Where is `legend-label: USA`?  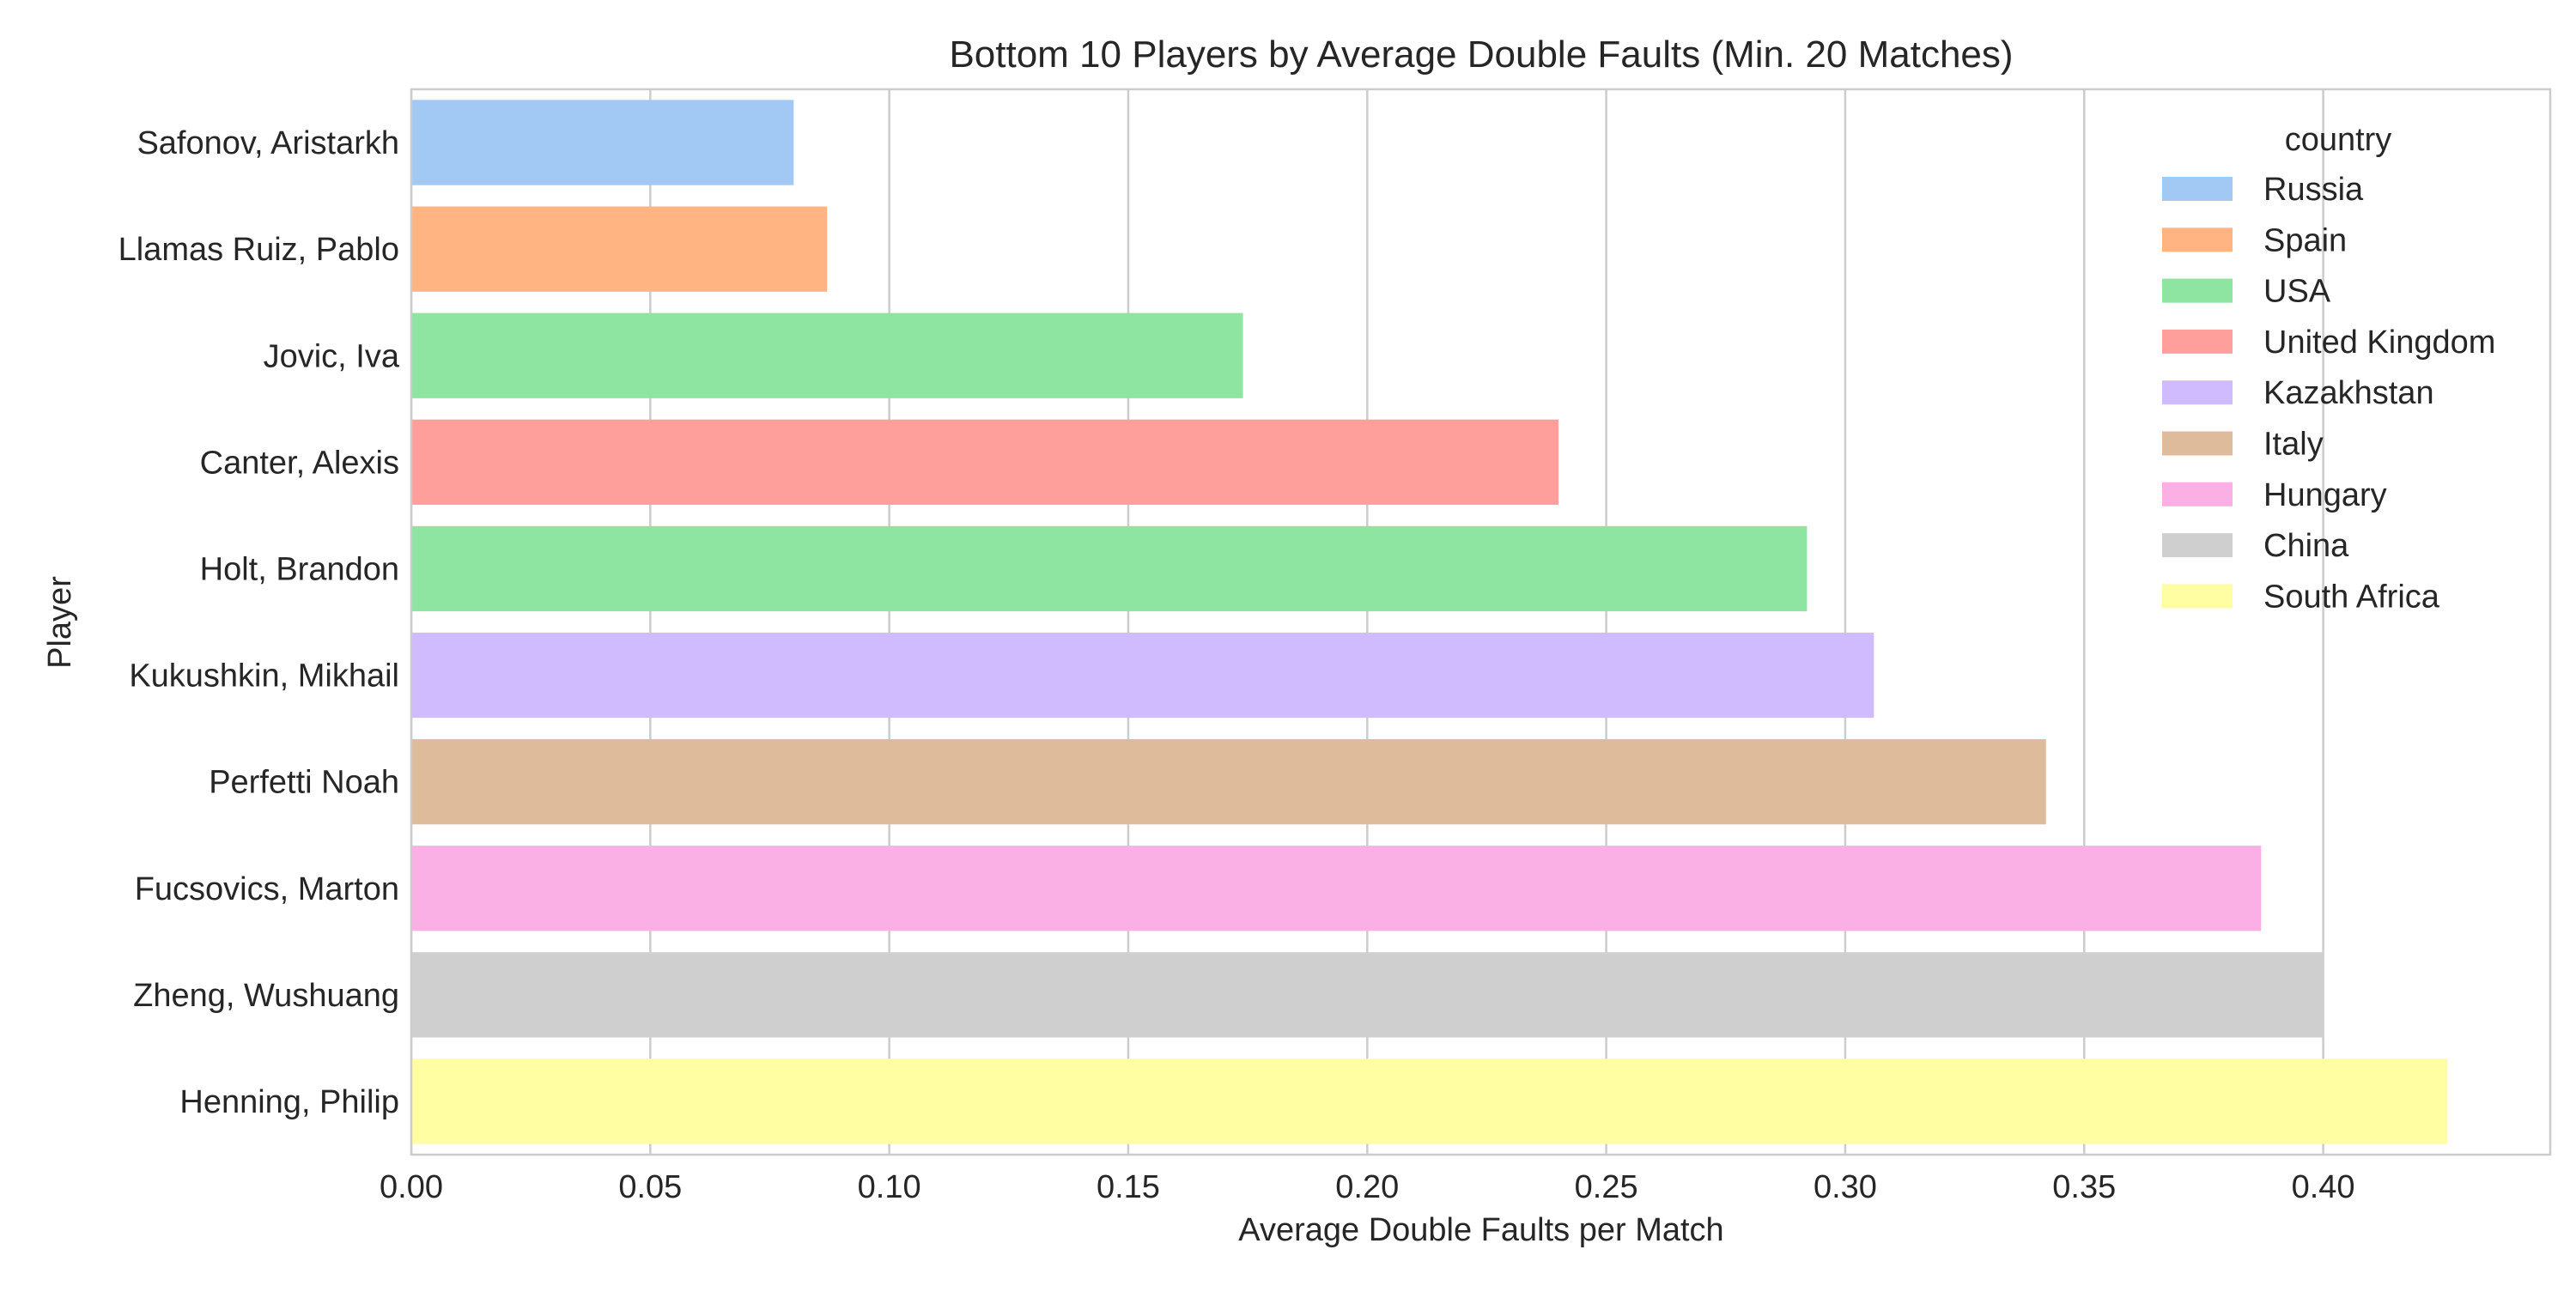 legend-label: USA is located at coordinates (2297, 292).